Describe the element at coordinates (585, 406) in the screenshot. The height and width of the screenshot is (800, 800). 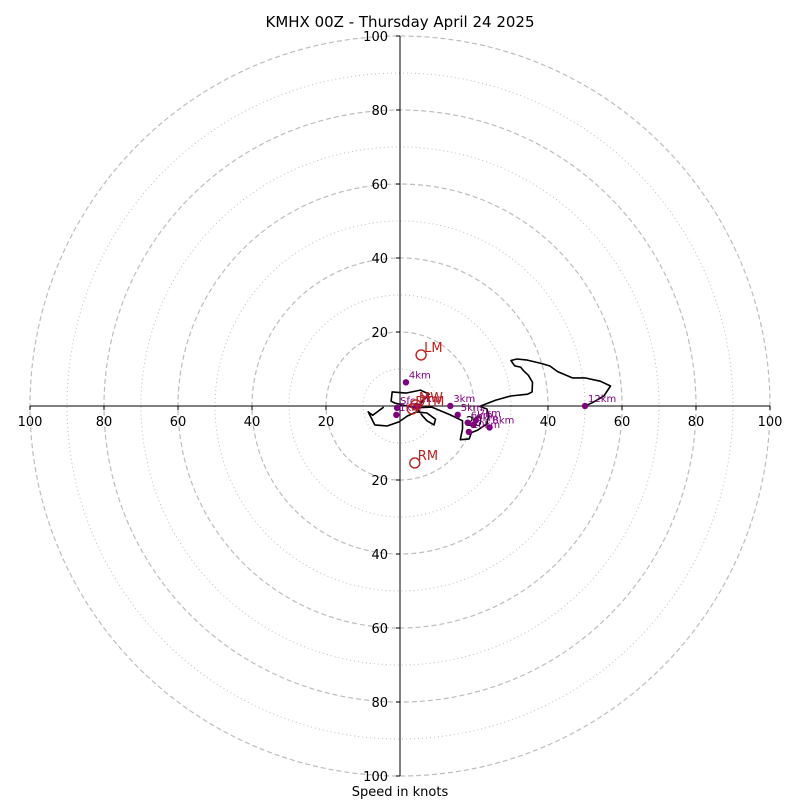
I see `height-point-12km` at that location.